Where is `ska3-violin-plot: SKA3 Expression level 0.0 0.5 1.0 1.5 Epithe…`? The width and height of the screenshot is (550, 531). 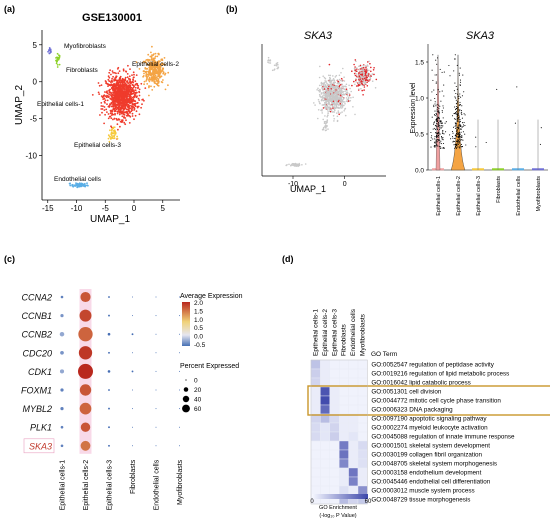 ska3-violin-plot: SKA3 Expression level 0.0 0.5 1.0 1.5 Epithe… is located at coordinates (479, 123).